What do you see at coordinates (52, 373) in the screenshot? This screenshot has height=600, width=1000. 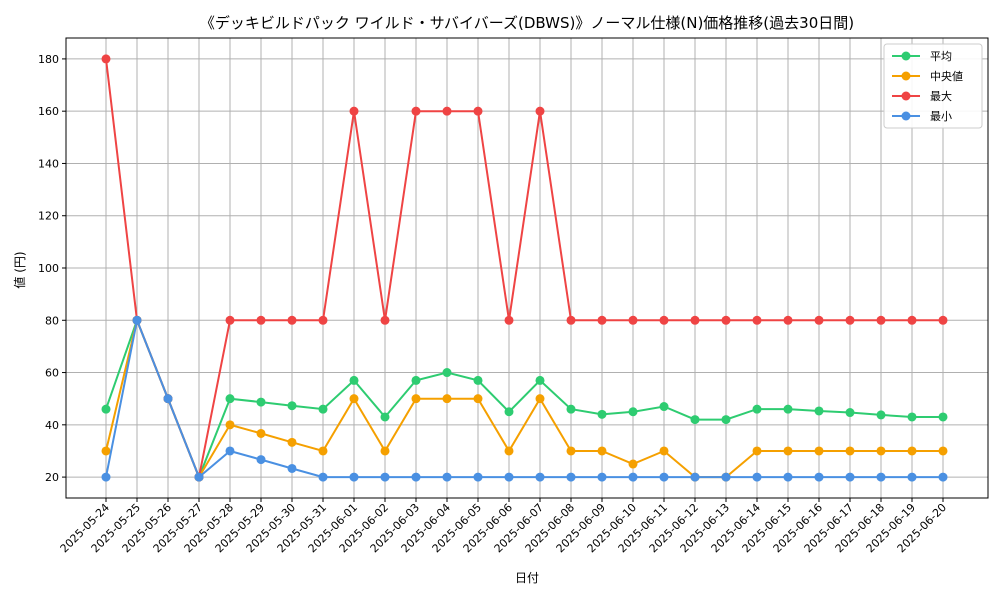 I see `y-tick-label: 60` at bounding box center [52, 373].